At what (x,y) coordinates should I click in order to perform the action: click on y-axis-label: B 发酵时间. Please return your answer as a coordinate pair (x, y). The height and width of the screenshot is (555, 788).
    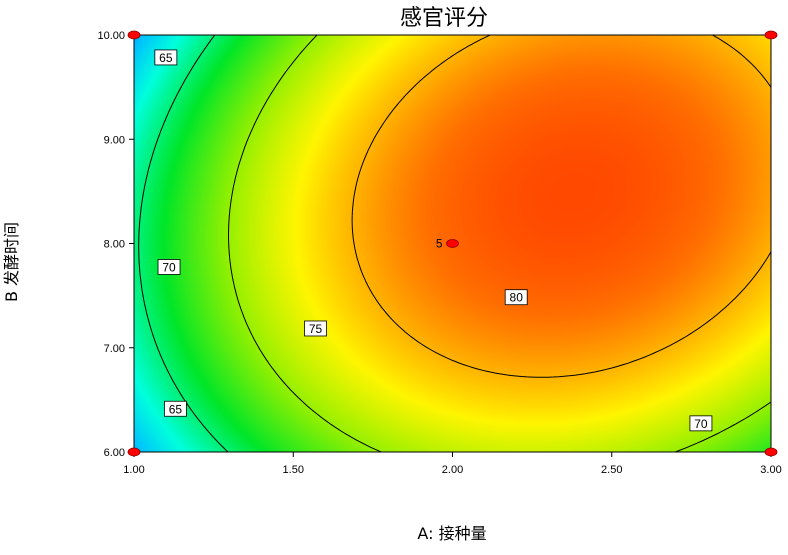
    Looking at the image, I should click on (11, 262).